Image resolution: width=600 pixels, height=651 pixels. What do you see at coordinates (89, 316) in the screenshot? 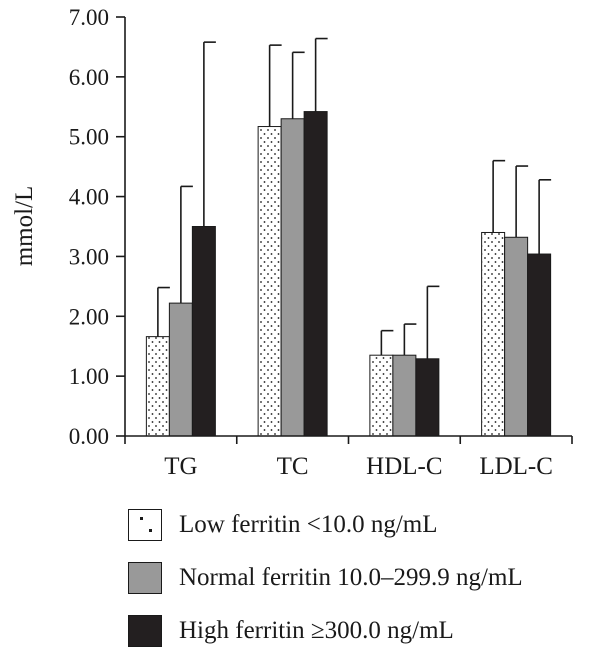
I see `y-tick-label: 2.00` at bounding box center [89, 316].